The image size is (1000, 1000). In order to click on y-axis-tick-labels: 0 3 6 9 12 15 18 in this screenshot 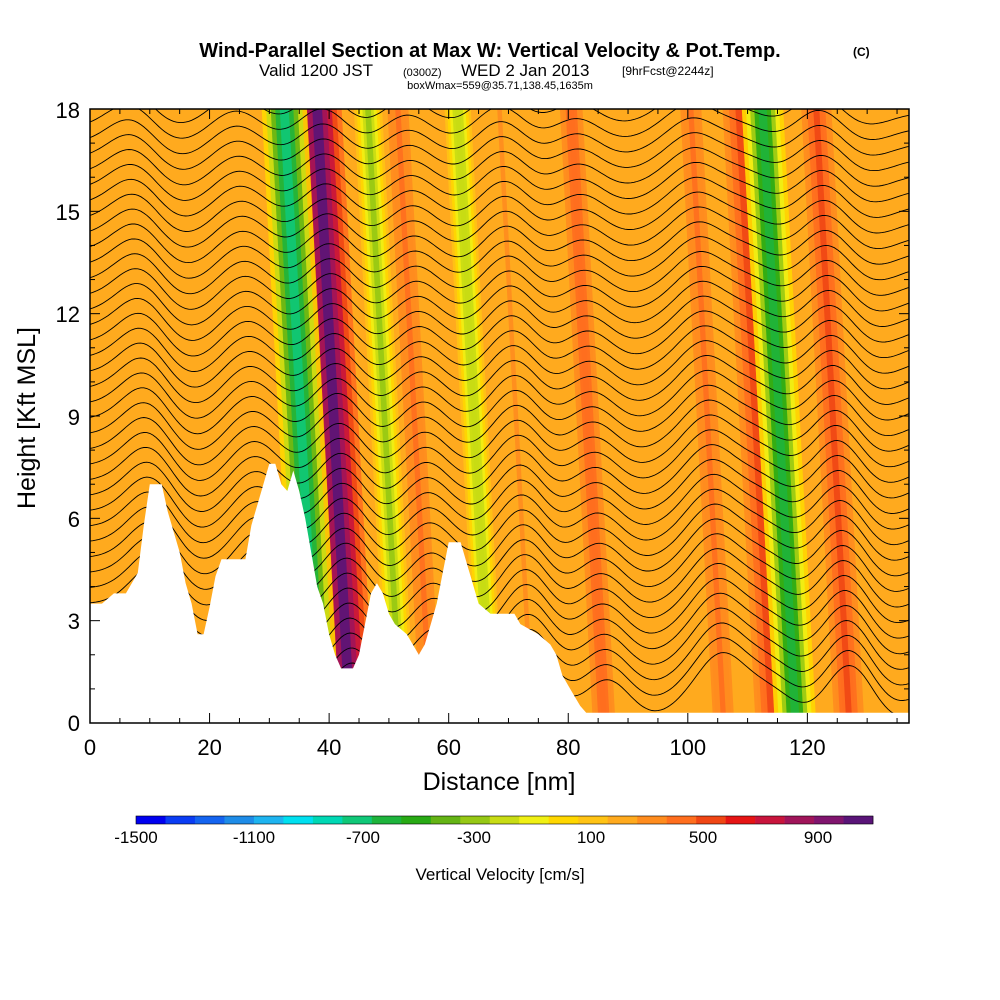, I will do `click(68, 417)`.